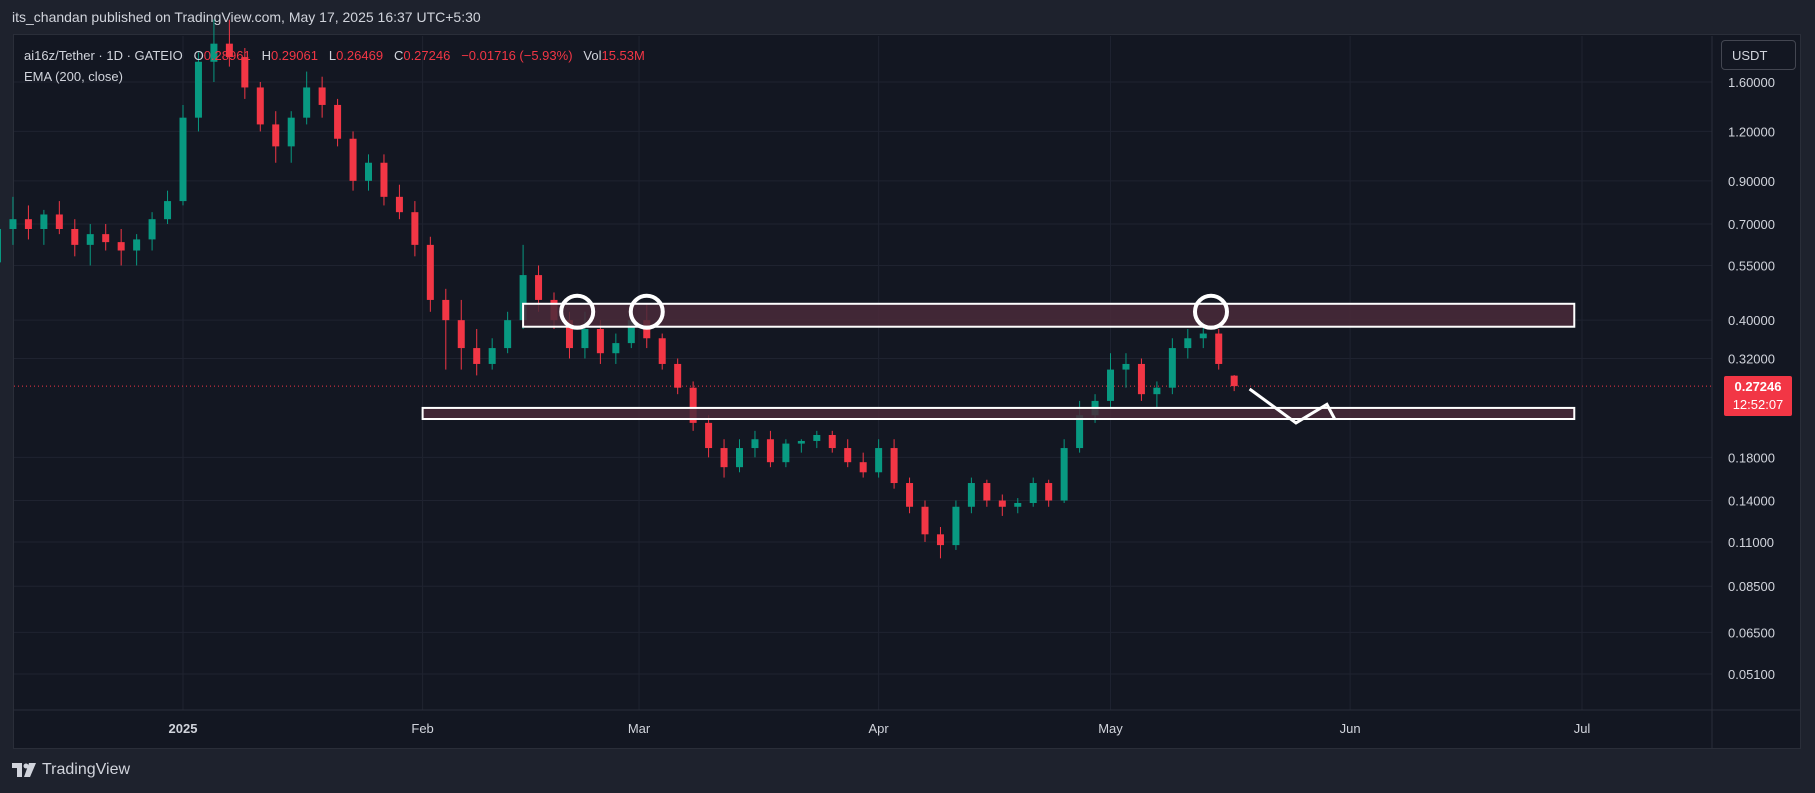 This screenshot has height=793, width=1815. Describe the element at coordinates (1758, 386) in the screenshot. I see `last-price-value: 0.27246` at that location.